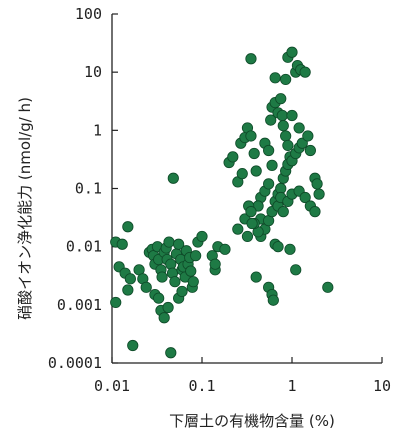 This screenshot has width=403, height=439. I want to click on x-tick-label: 0.1, so click(201, 386).